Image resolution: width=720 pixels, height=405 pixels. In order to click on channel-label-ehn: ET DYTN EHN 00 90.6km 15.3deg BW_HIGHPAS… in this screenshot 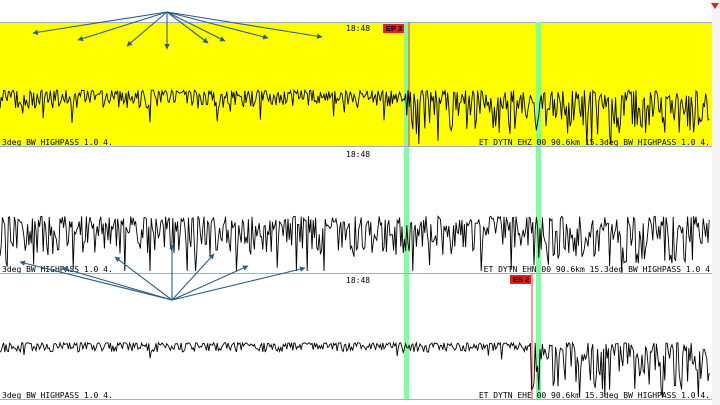, I will do `click(597, 269)`.